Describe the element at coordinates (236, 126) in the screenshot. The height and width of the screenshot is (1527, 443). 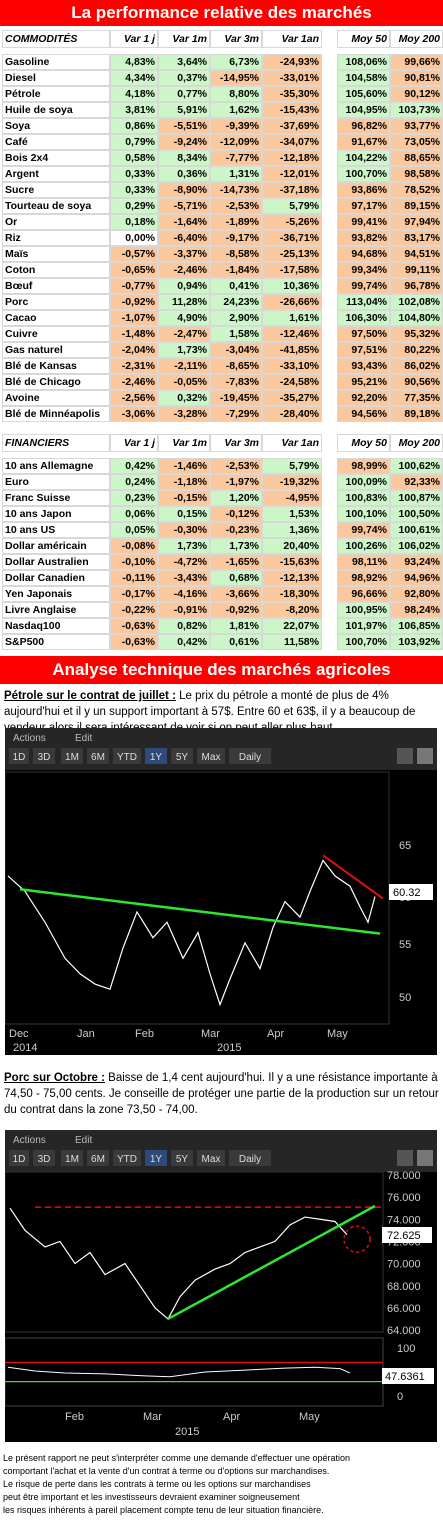
I see `value-cell: -9,39%` at that location.